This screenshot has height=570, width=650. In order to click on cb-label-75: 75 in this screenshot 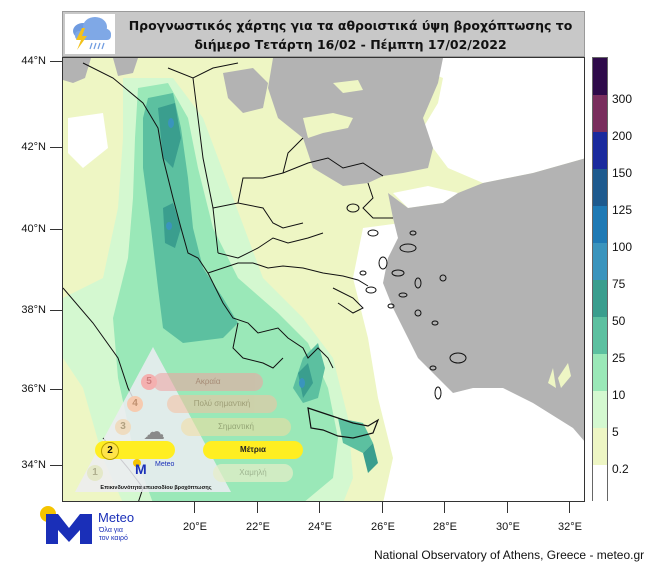, I will do `click(619, 284)`.